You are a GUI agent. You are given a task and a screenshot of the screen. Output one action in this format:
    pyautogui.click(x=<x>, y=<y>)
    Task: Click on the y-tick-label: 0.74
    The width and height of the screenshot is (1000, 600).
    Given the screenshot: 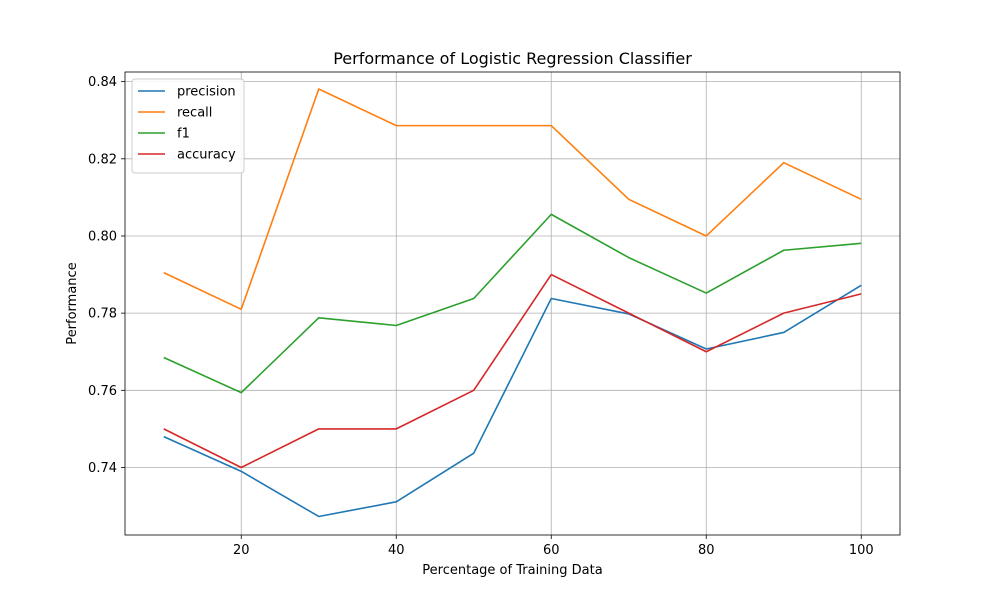 What is the action you would take?
    pyautogui.click(x=102, y=468)
    